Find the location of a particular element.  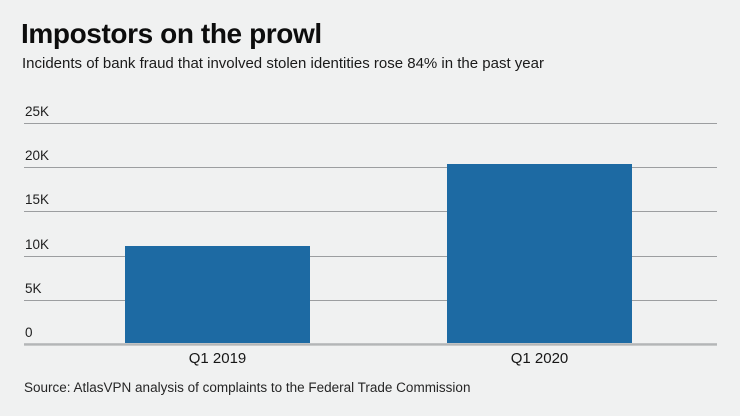

x-axis-line is located at coordinates (370, 344).